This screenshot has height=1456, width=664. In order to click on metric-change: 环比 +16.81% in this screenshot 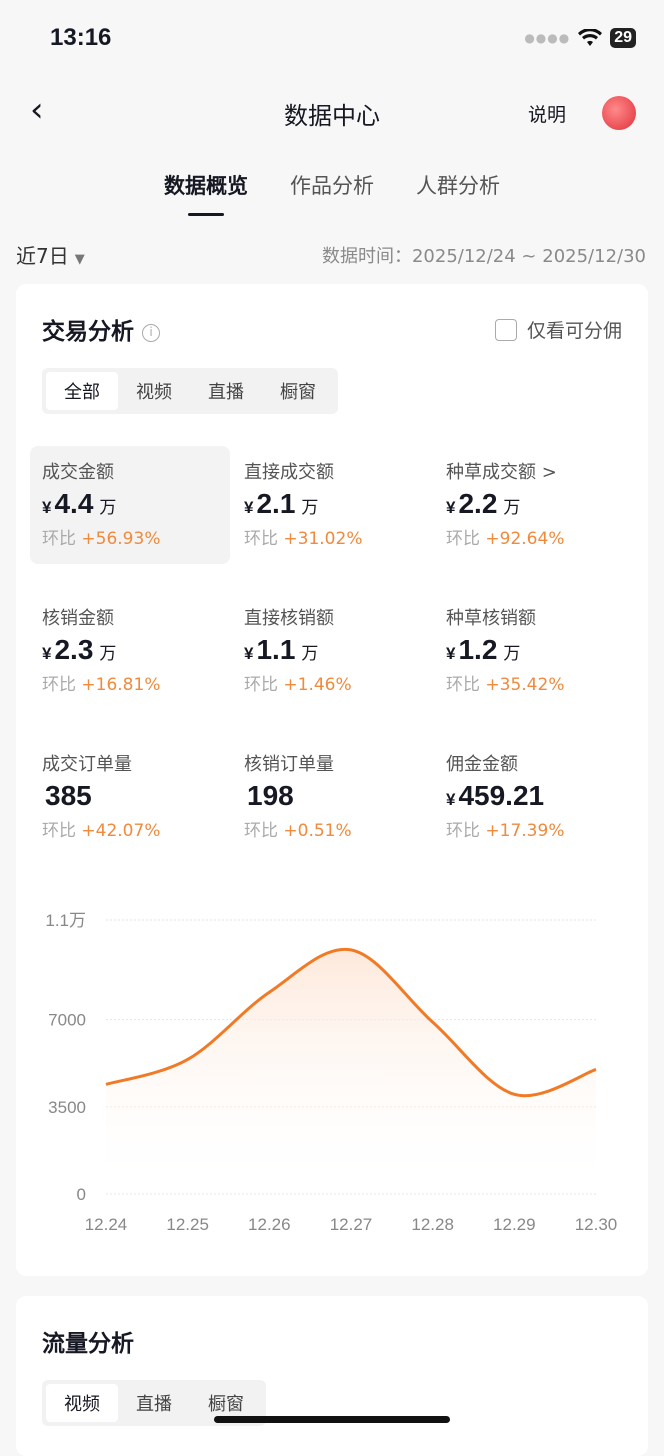, I will do `click(130, 682)`.